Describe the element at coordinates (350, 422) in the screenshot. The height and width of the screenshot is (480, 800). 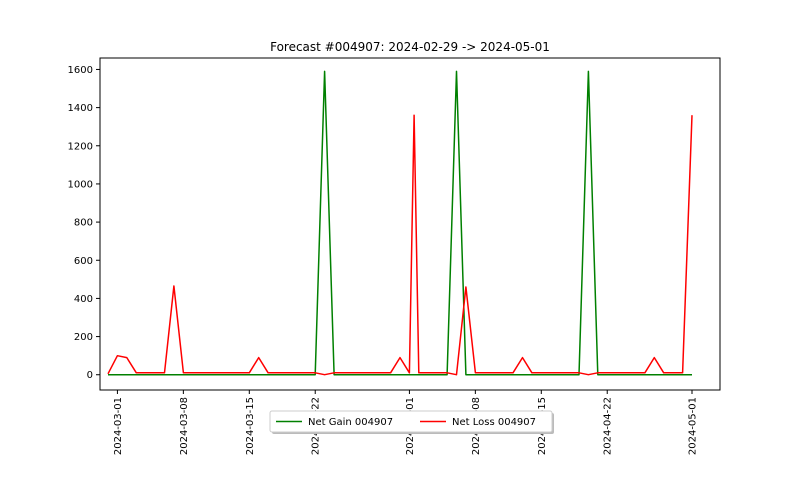
I see `legend-label-net-gain: Net Gain 004907` at that location.